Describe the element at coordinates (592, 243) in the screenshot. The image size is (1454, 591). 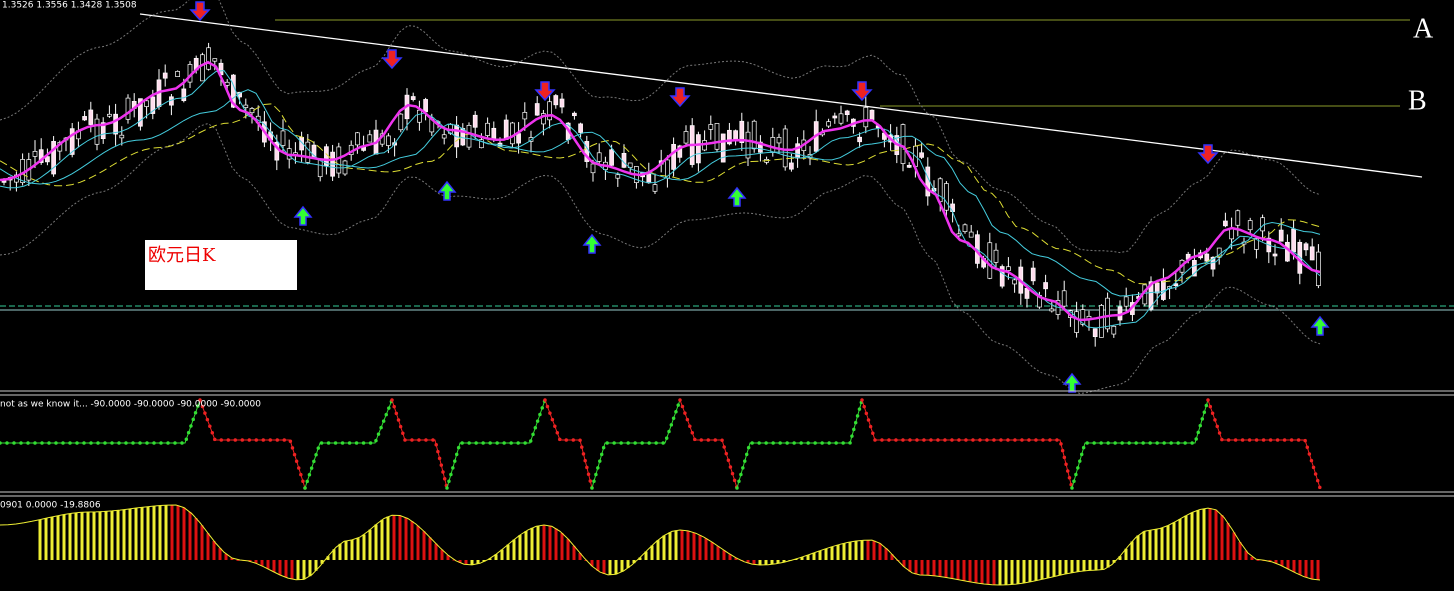
I see `up-arrow` at that location.